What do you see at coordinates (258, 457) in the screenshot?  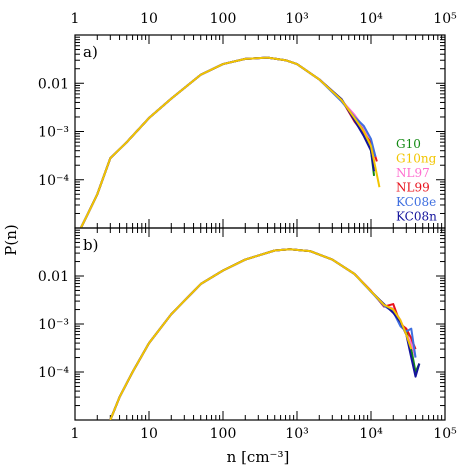 I see `x-axis-label: n [cm⁻³]` at bounding box center [258, 457].